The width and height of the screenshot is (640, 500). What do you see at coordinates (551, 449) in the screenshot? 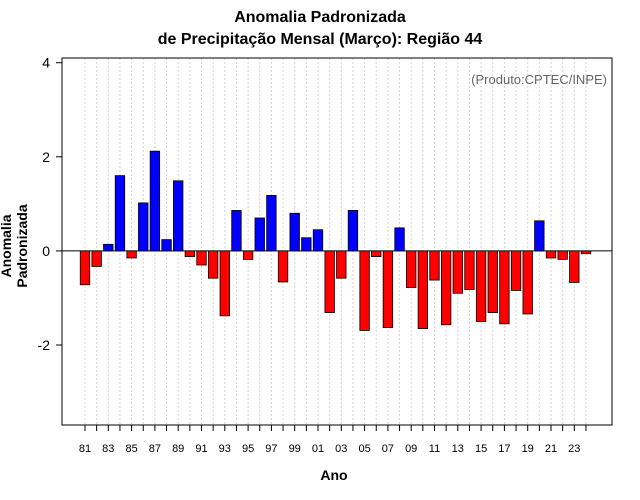
I see `x-tick-label: 21` at bounding box center [551, 449].